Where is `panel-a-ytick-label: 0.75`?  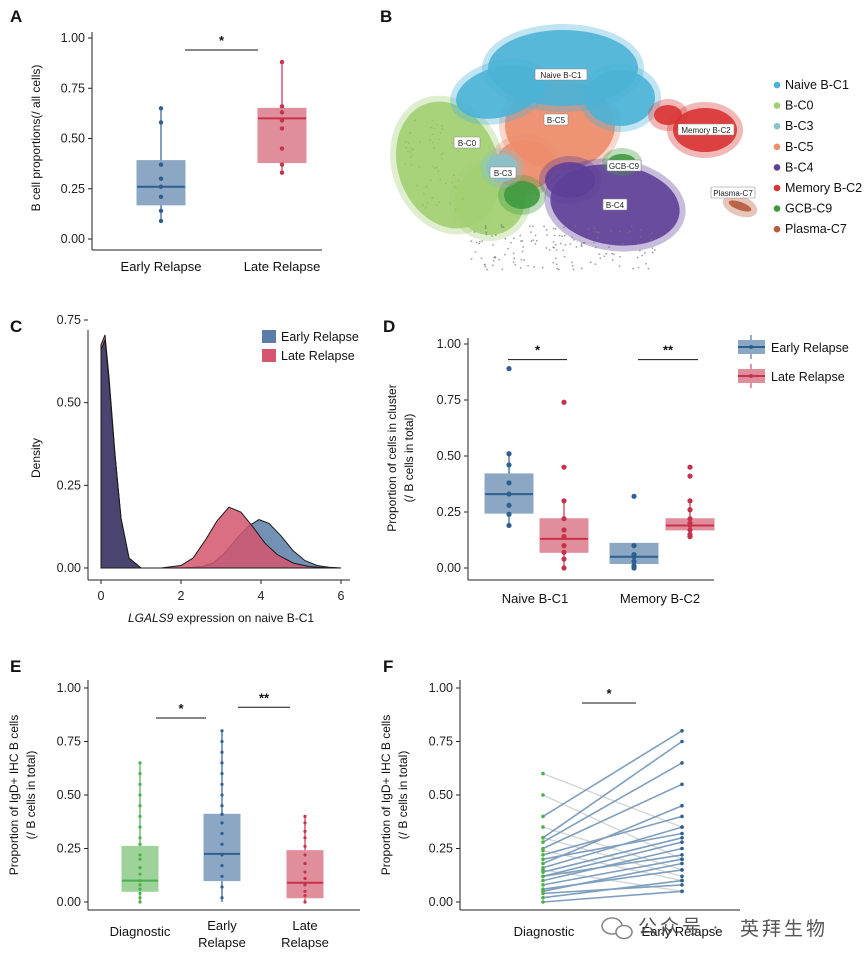 panel-a-ytick-label: 0.75 is located at coordinates (73, 88).